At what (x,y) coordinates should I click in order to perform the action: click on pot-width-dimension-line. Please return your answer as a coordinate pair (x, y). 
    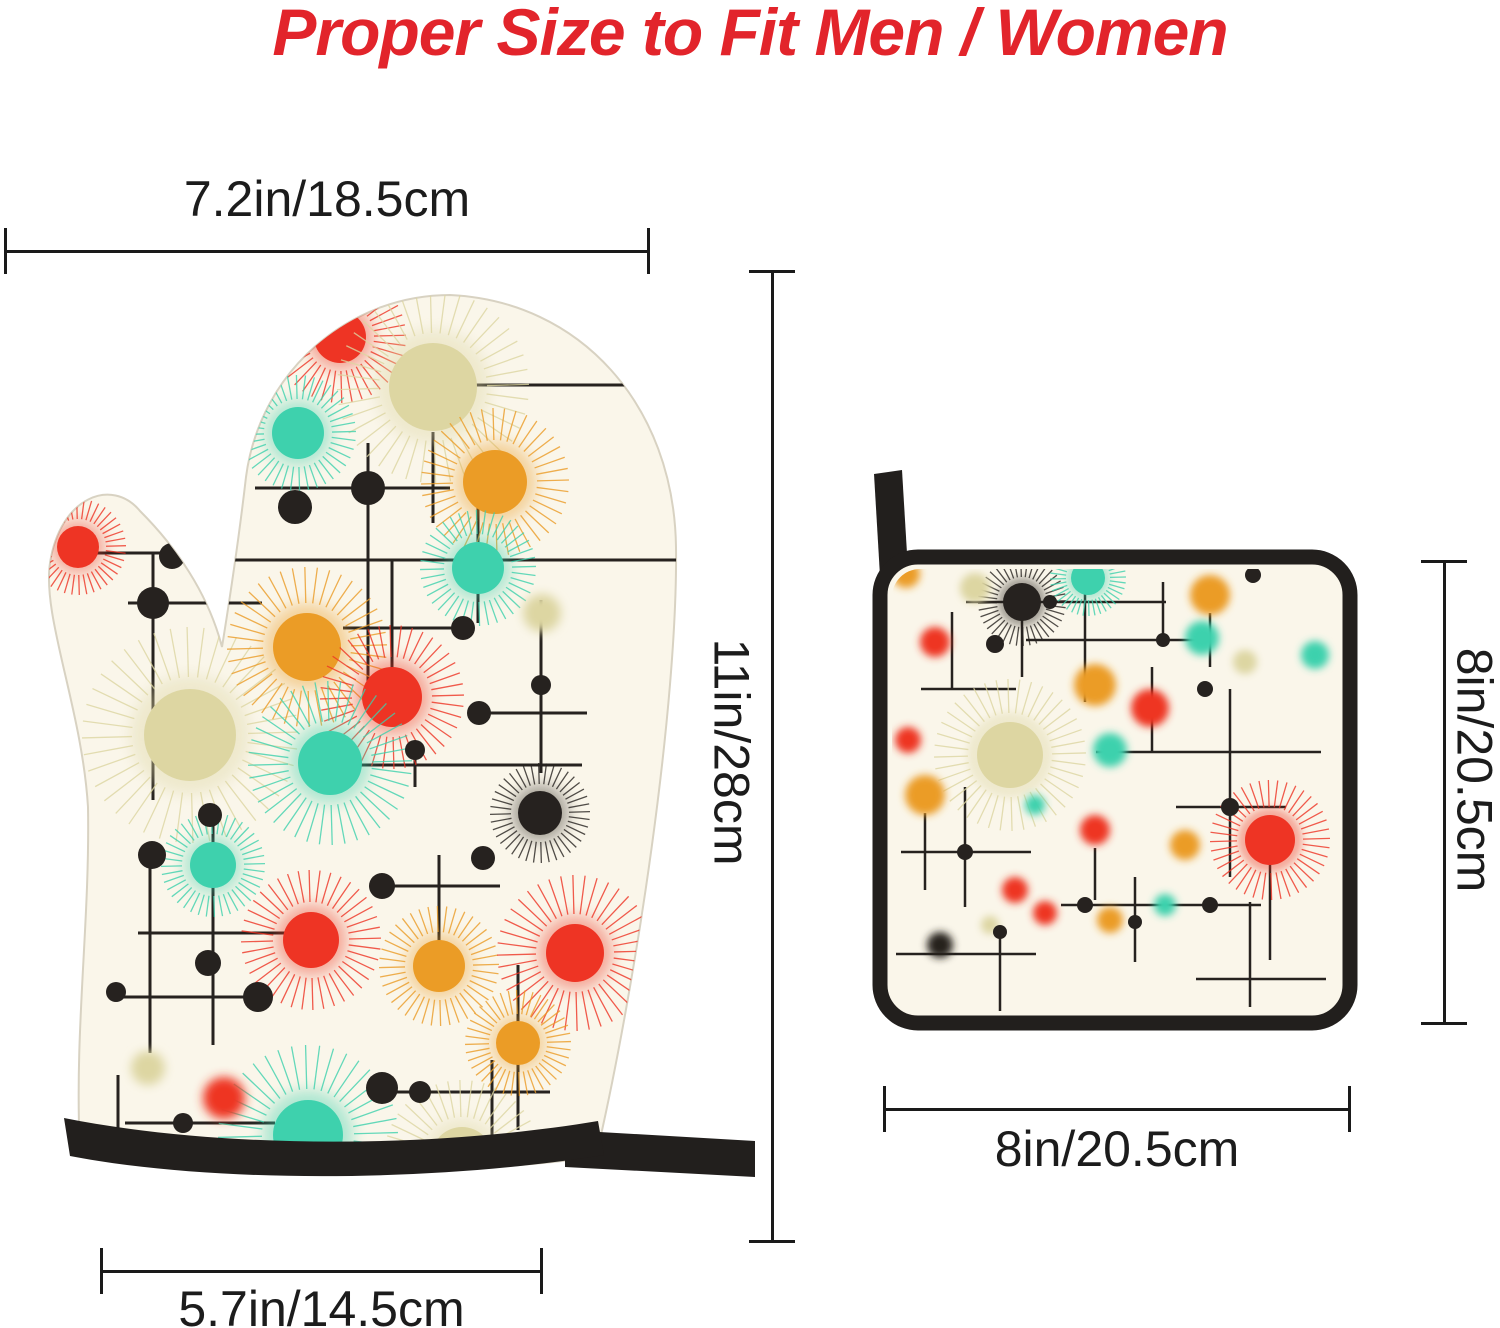
    Looking at the image, I should click on (1117, 1109).